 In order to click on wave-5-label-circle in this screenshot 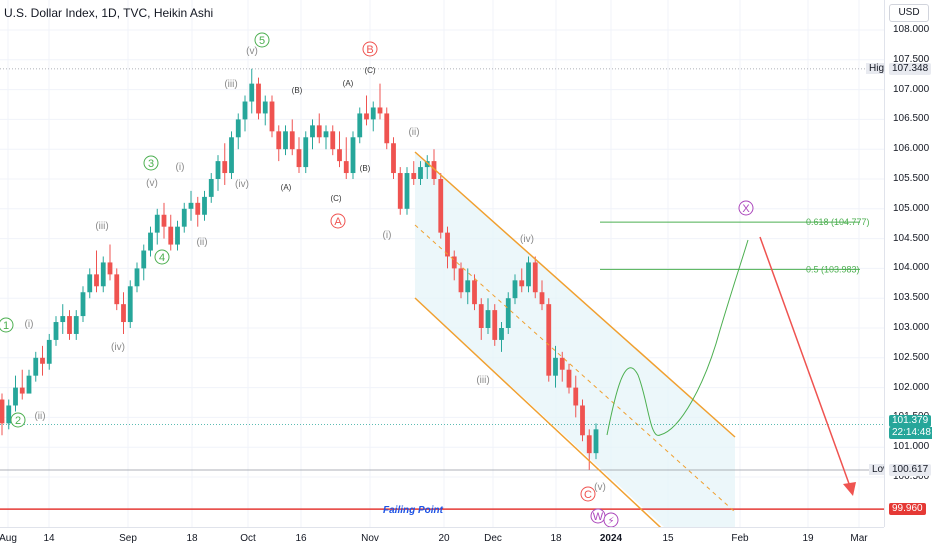, I will do `click(262, 40)`.